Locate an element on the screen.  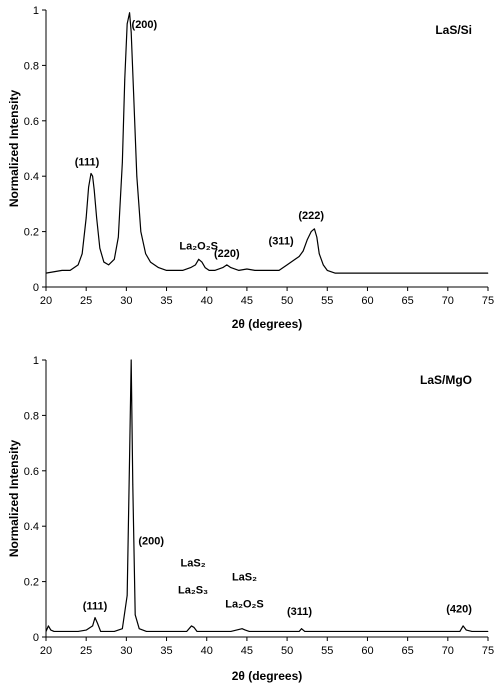
x-tick-label: 70 is located at coordinates (448, 301).